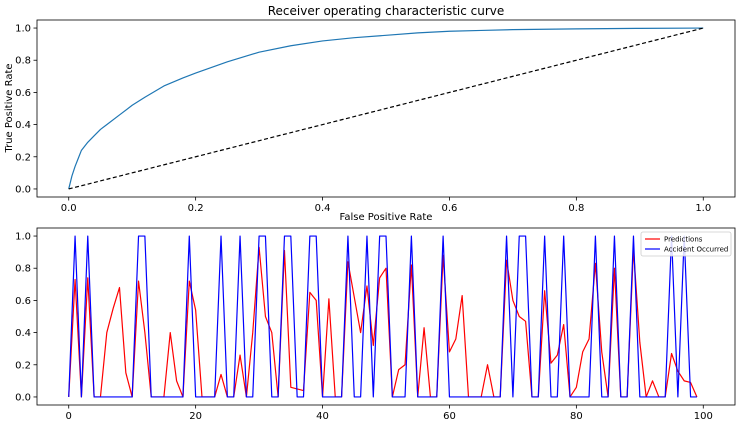 The height and width of the screenshot is (421, 745). What do you see at coordinates (69, 208) in the screenshot?
I see `roc-x-tick-label: 0.0` at bounding box center [69, 208].